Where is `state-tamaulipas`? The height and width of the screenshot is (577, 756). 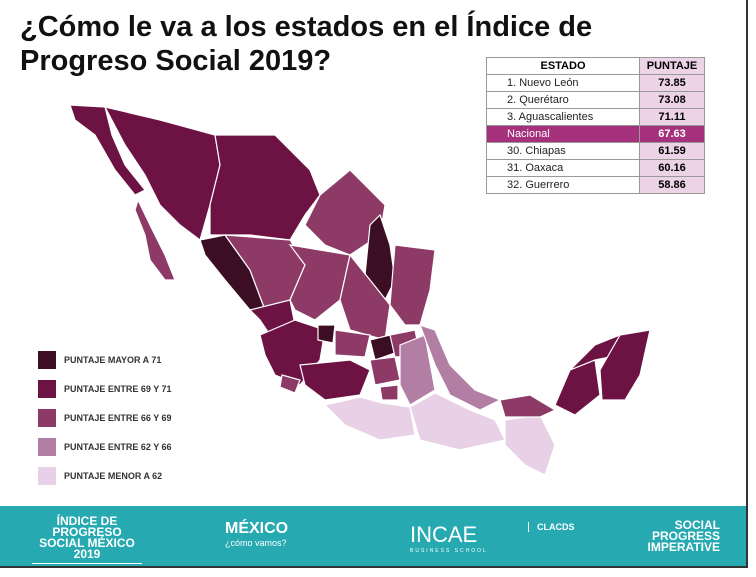 state-tamaulipas is located at coordinates (412, 285).